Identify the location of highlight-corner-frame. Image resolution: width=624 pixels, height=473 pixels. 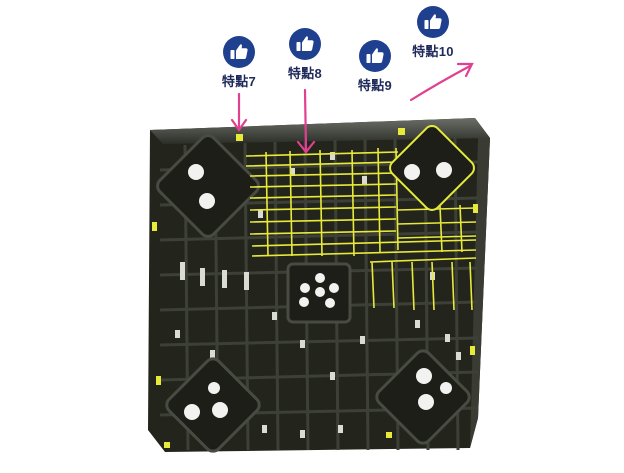
(432, 168).